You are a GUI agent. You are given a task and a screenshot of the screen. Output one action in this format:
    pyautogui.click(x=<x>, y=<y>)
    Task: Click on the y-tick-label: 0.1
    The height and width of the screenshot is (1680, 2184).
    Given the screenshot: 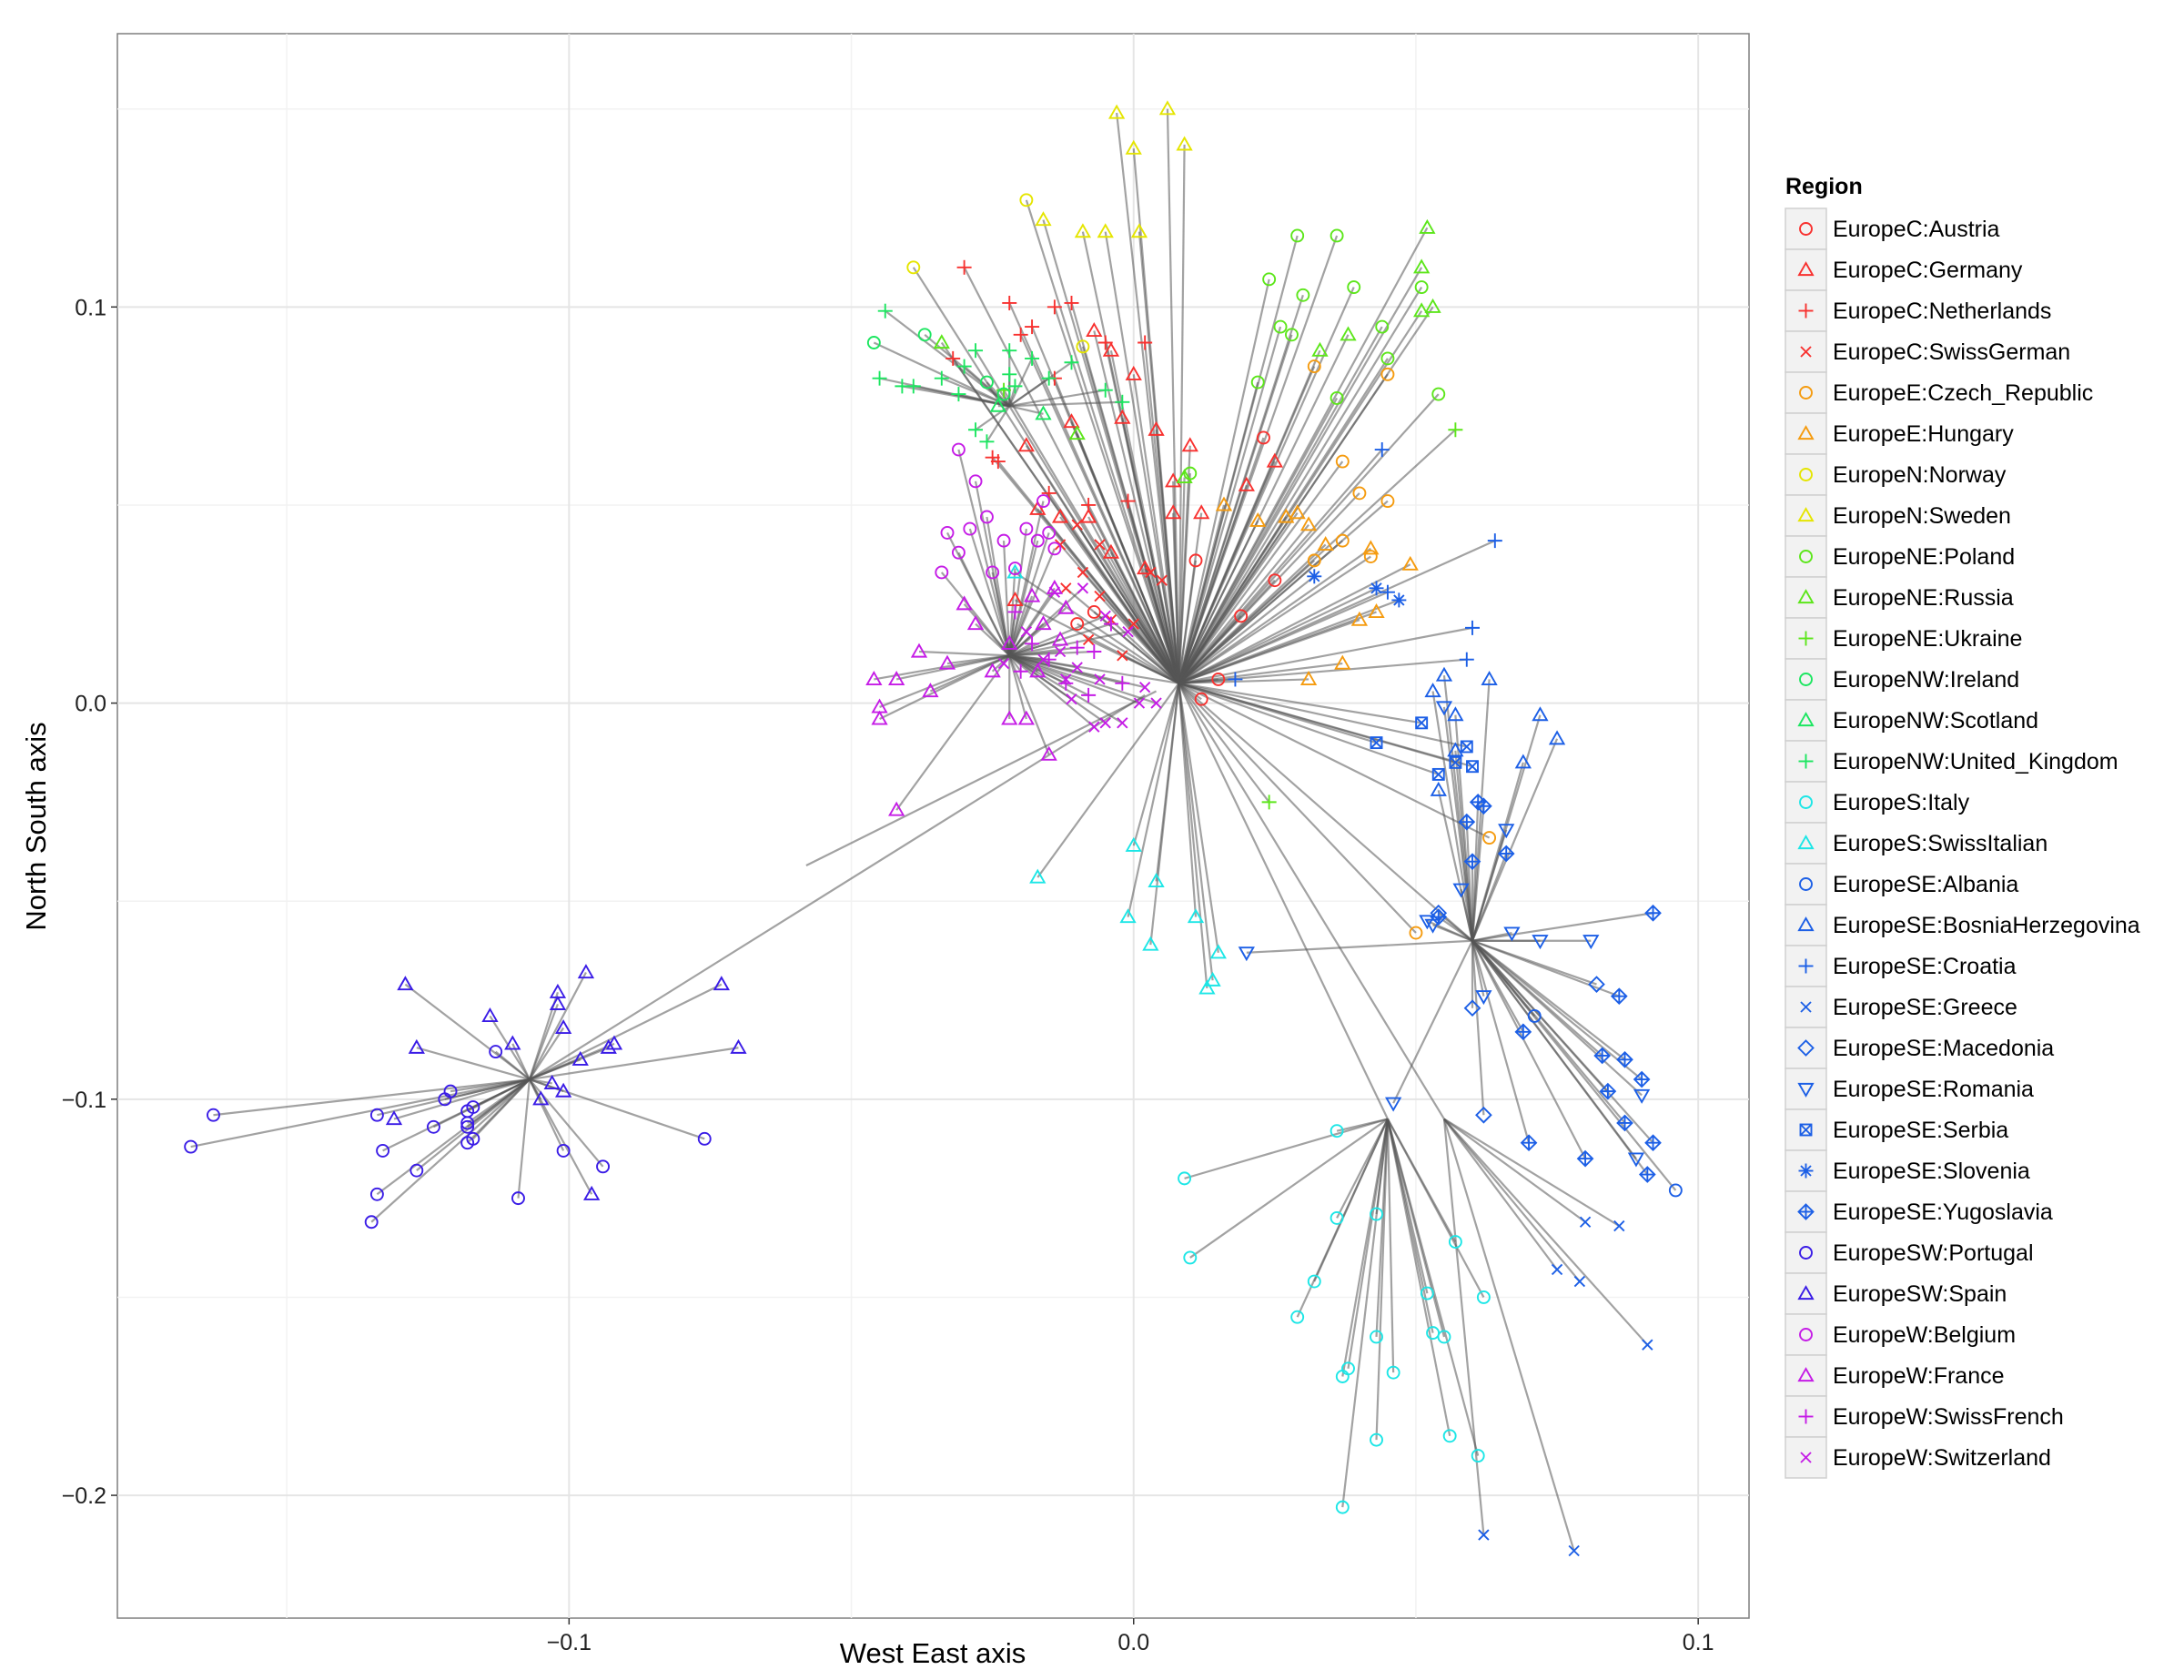 What is the action you would take?
    pyautogui.click(x=91, y=307)
    